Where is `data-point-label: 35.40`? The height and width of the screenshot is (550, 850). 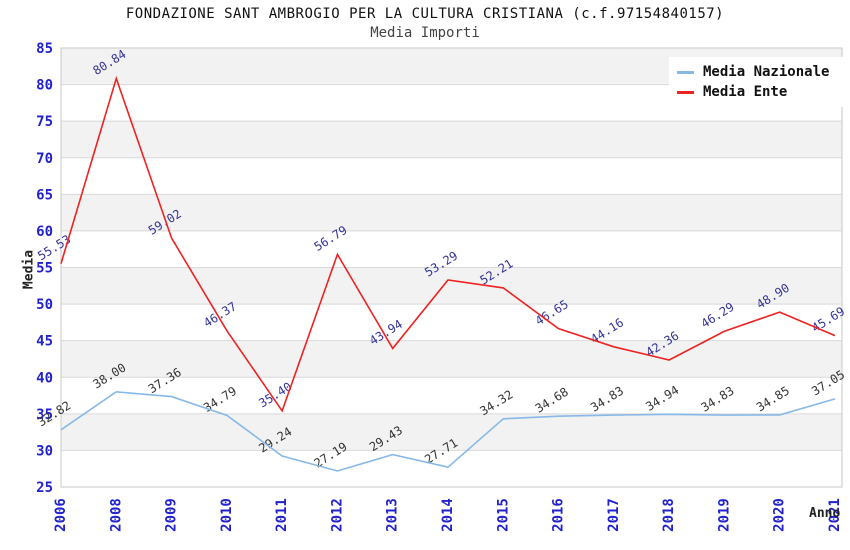 data-point-label: 35.40 is located at coordinates (275, 394).